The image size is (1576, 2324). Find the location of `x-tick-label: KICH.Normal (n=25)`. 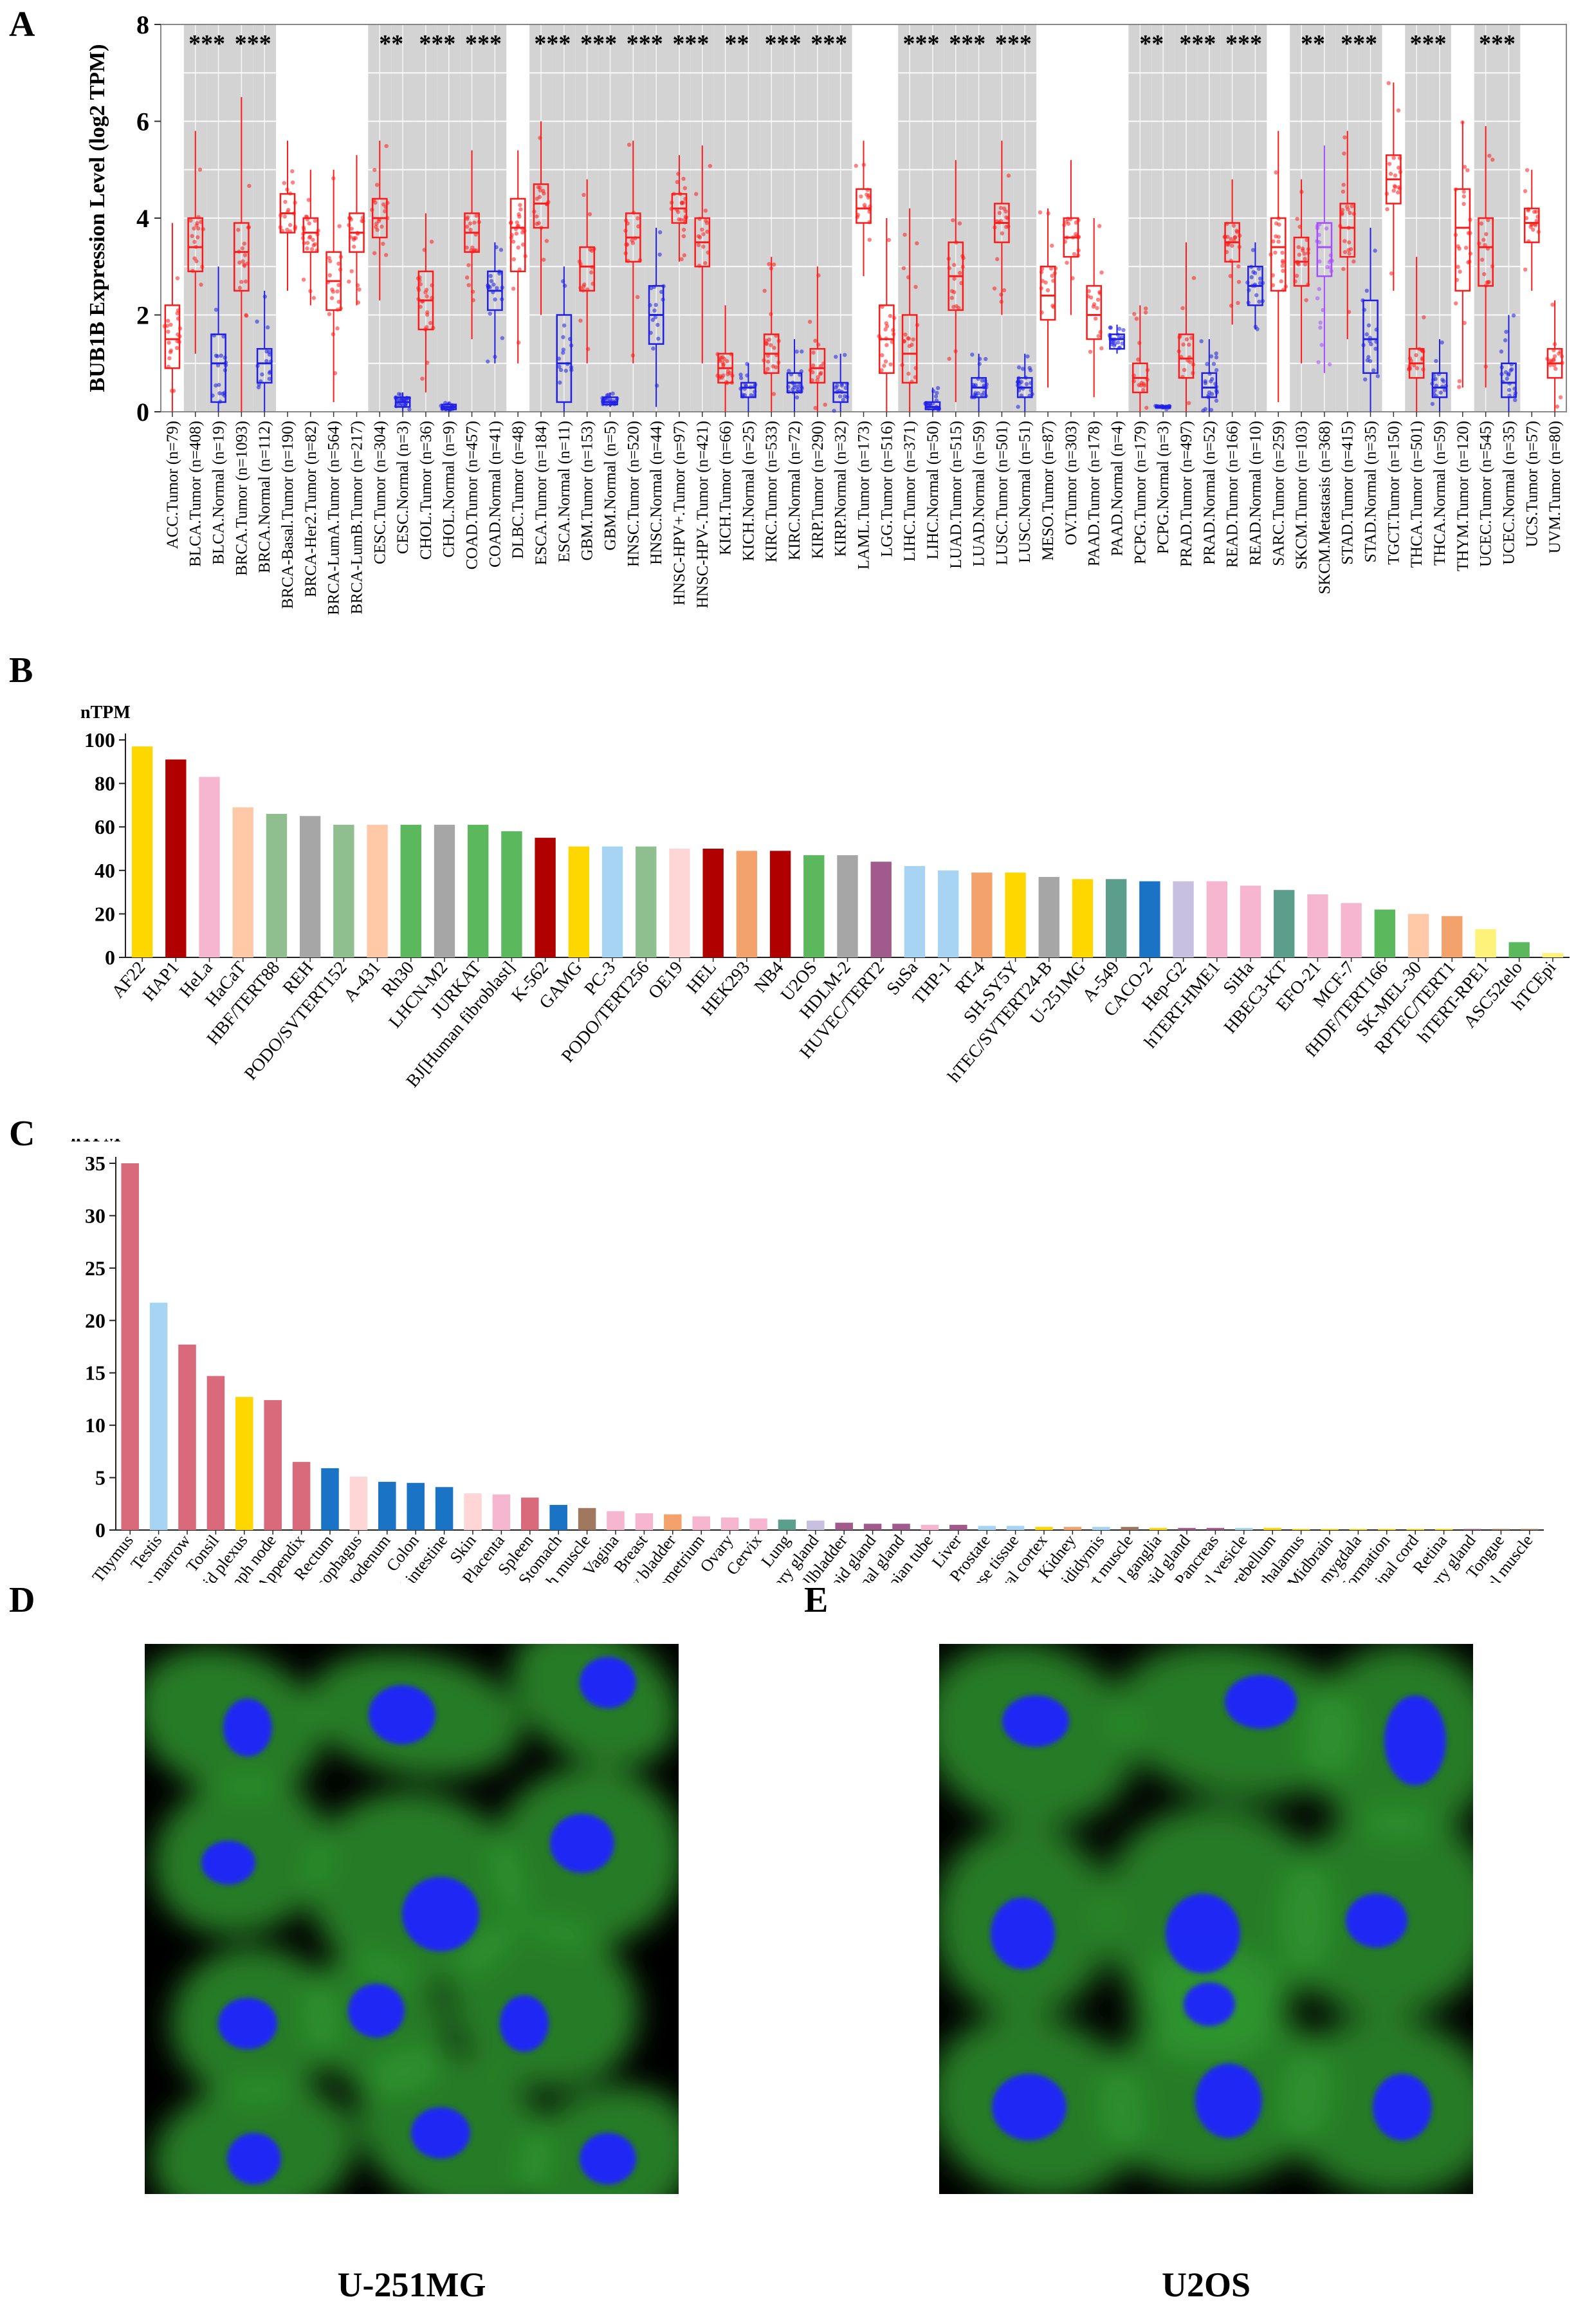

x-tick-label: KICH.Normal (n=25) is located at coordinates (749, 491).